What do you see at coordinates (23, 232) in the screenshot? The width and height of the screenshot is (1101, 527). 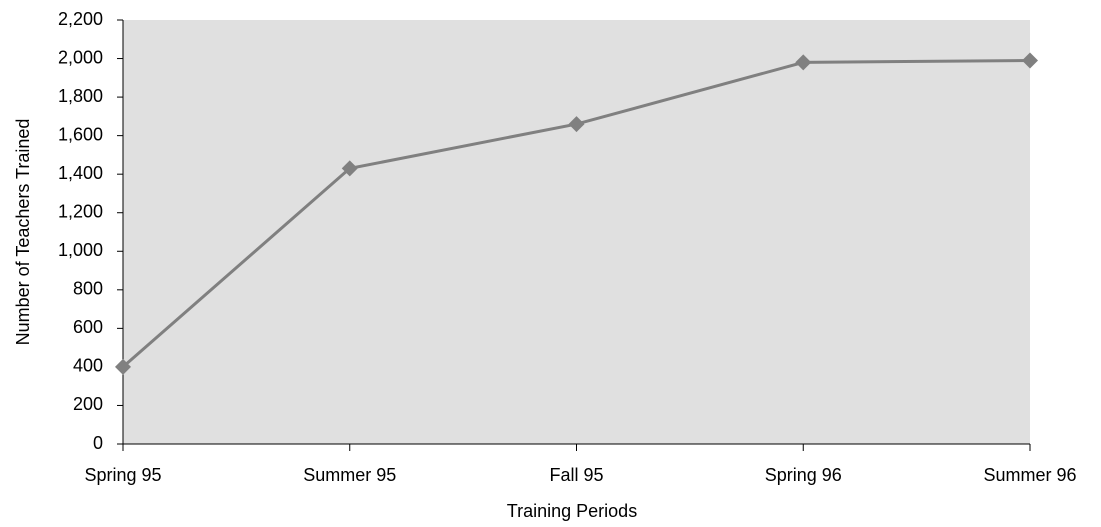 I see `y-axis-label: Number of Teachers Trained` at bounding box center [23, 232].